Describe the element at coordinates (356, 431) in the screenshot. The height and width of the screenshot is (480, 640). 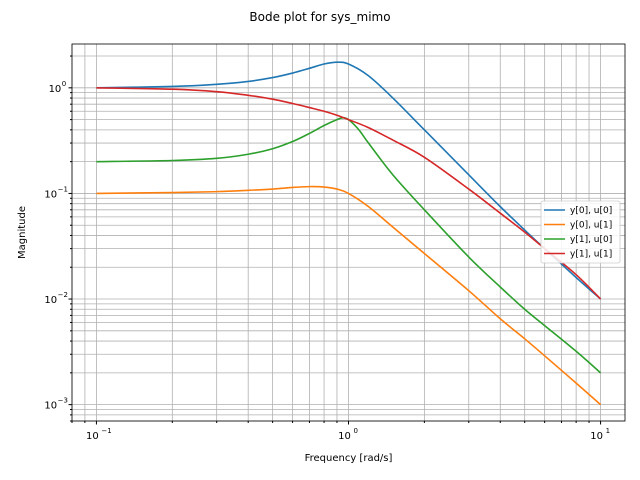
I see `x-tick-exponent: 0` at that location.